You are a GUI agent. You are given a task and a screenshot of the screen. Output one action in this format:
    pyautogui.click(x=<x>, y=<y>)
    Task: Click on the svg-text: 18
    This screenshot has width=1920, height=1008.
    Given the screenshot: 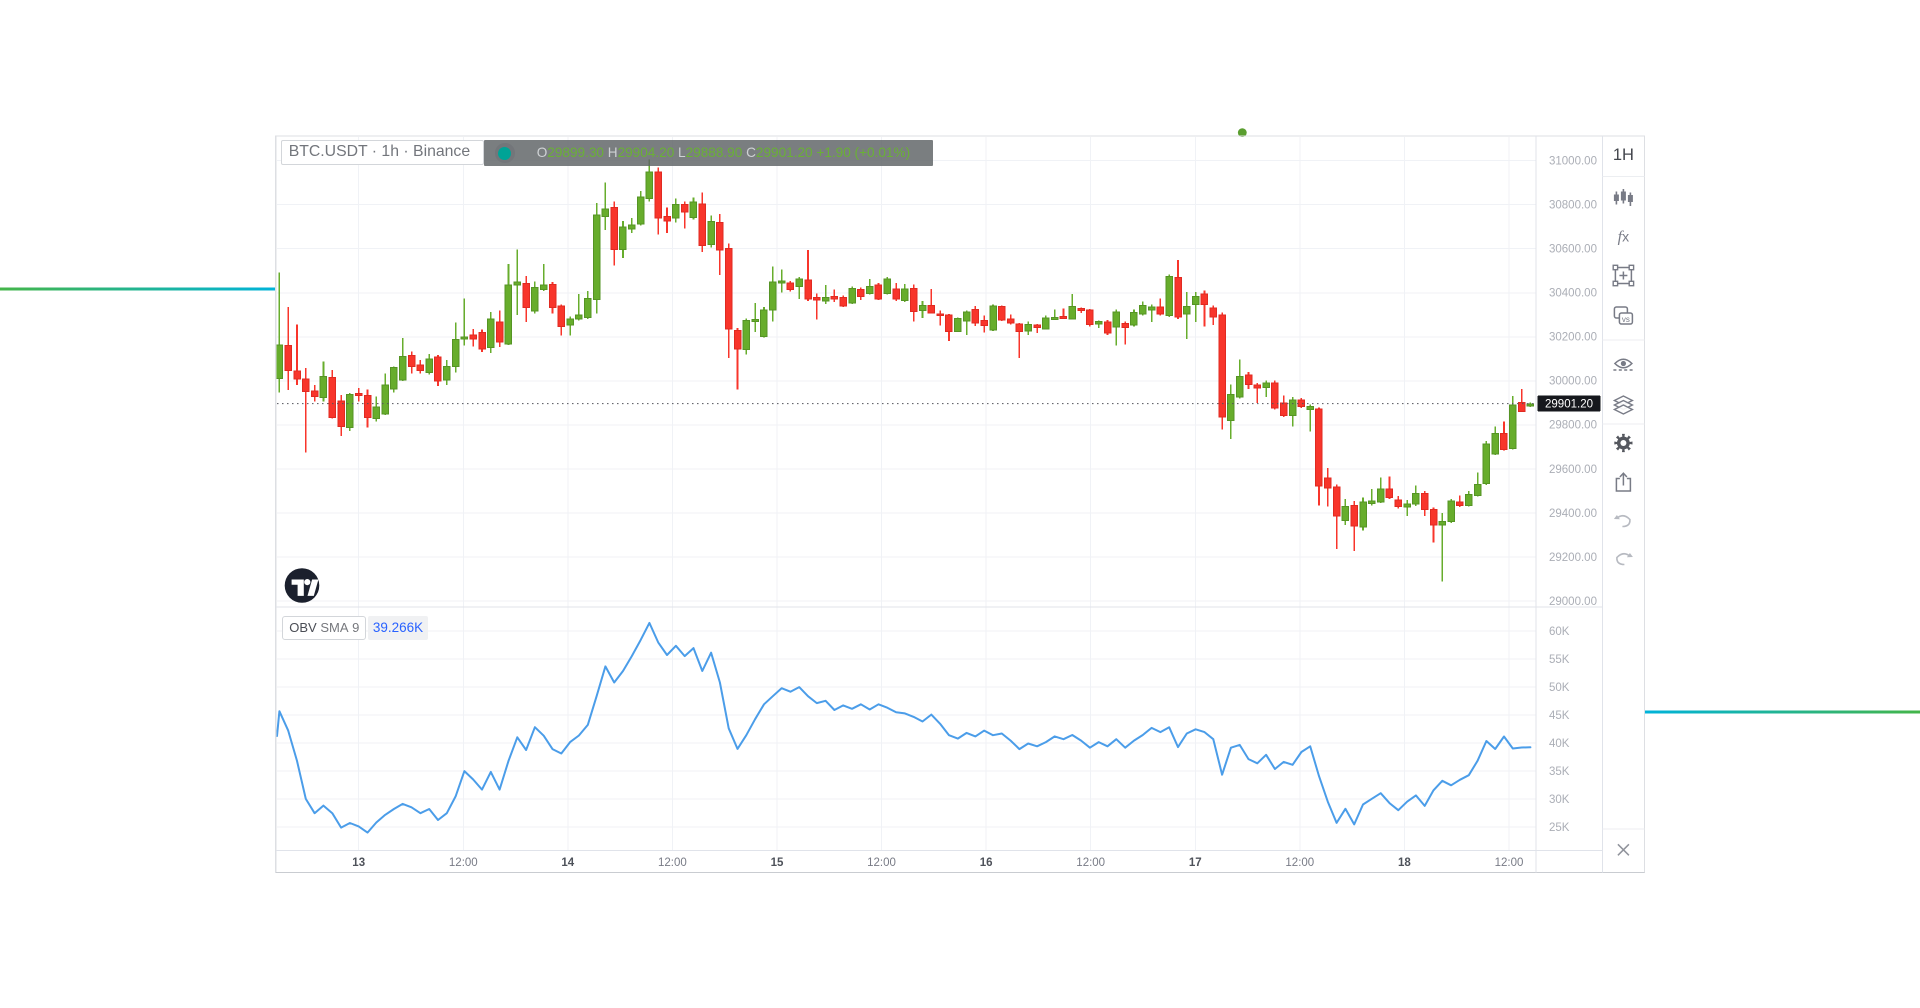 What is the action you would take?
    pyautogui.click(x=1404, y=863)
    